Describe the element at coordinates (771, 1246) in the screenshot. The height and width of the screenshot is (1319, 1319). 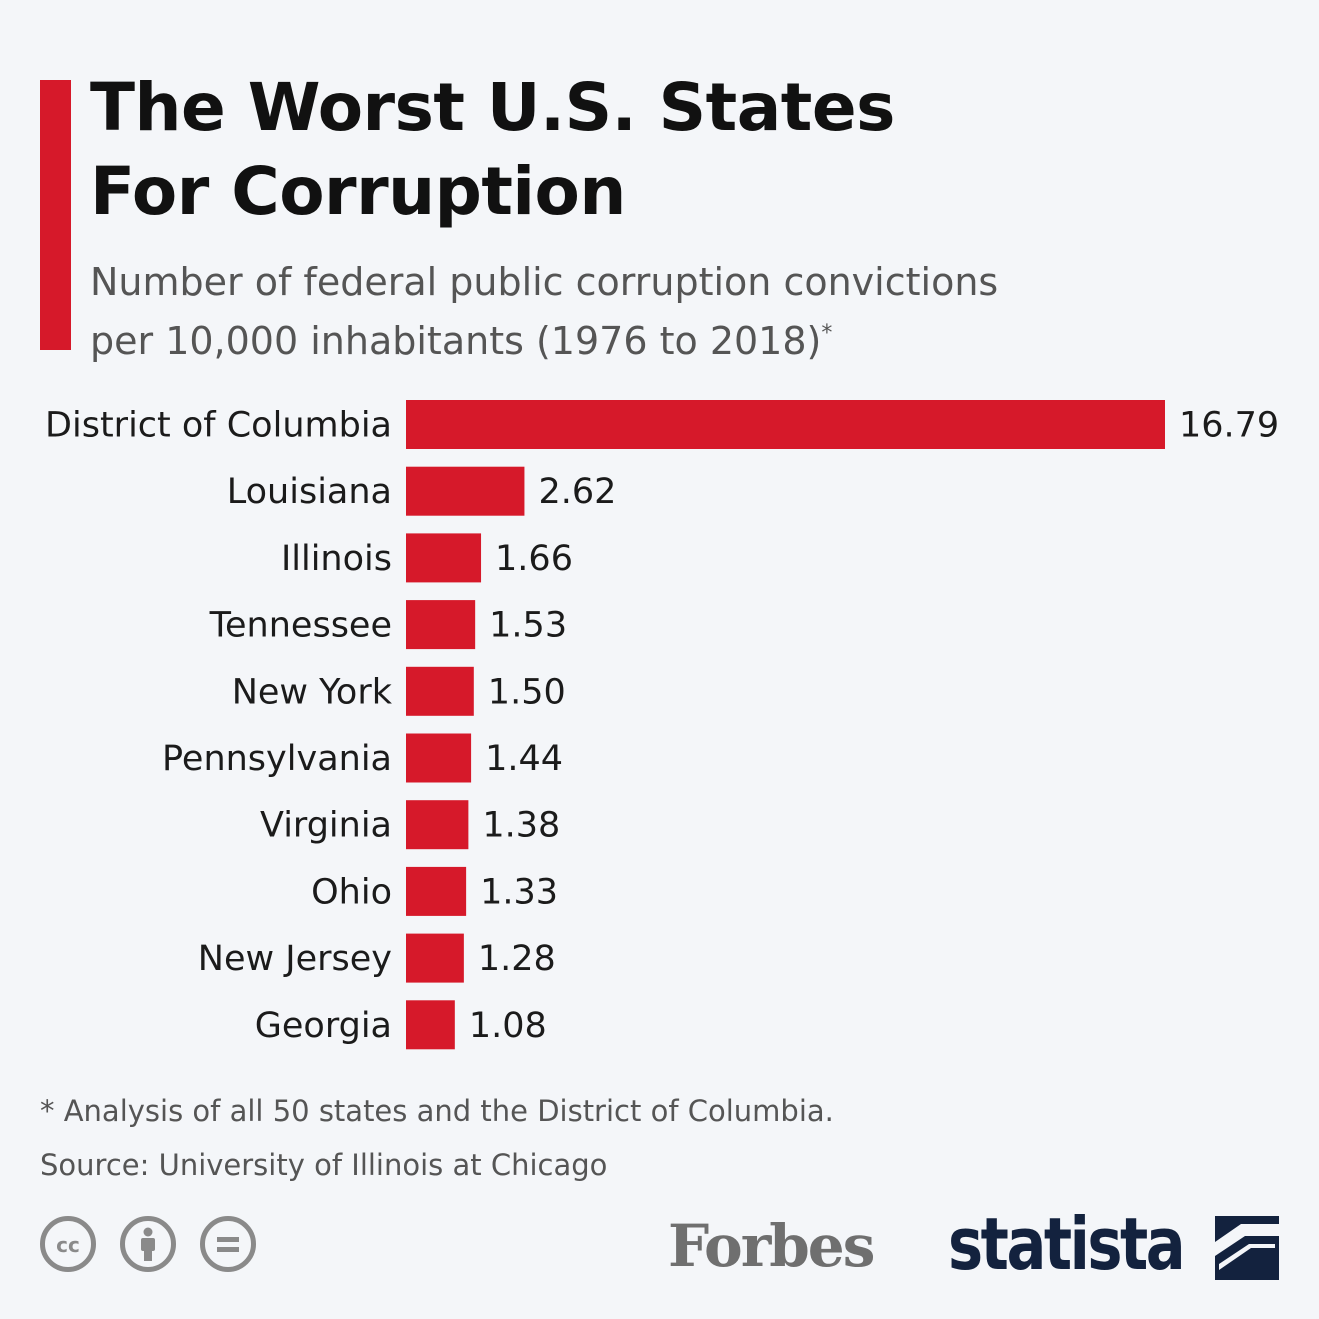
I see `forbes-logo: Forbes` at that location.